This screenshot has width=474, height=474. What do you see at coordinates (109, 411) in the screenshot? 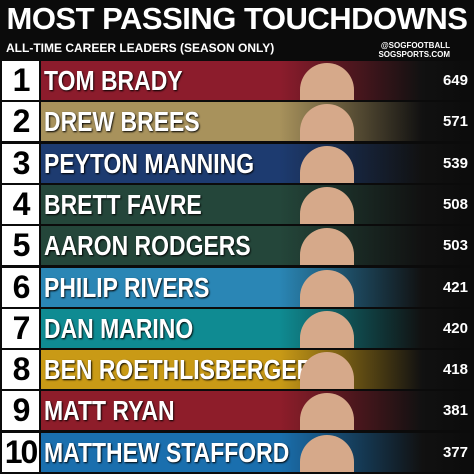
I see `player-name: MATT RYAN` at bounding box center [109, 411].